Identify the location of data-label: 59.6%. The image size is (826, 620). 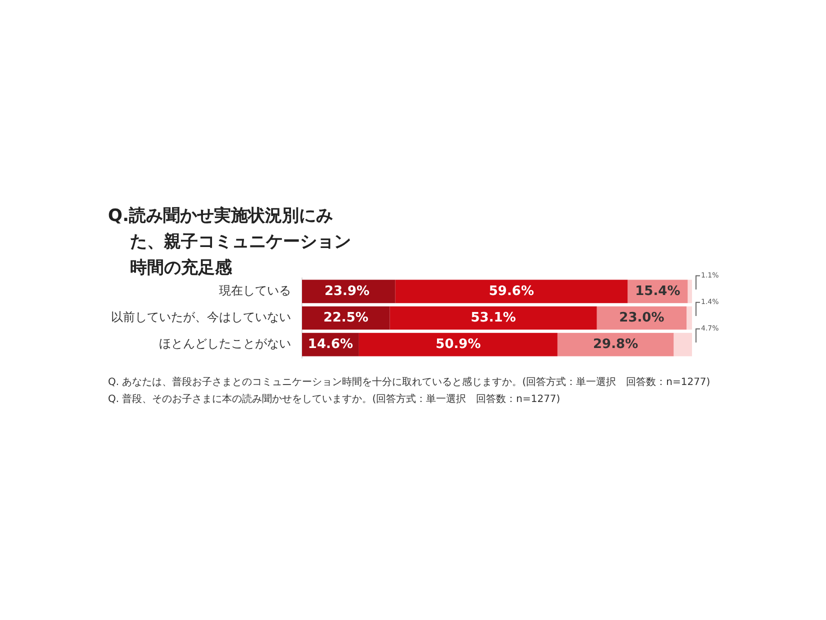
(511, 291).